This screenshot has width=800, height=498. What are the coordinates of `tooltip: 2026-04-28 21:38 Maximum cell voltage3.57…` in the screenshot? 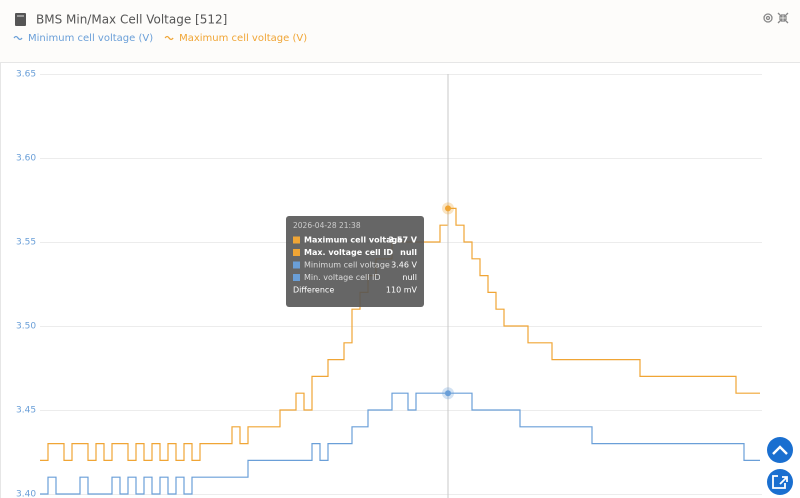 It's located at (355, 261).